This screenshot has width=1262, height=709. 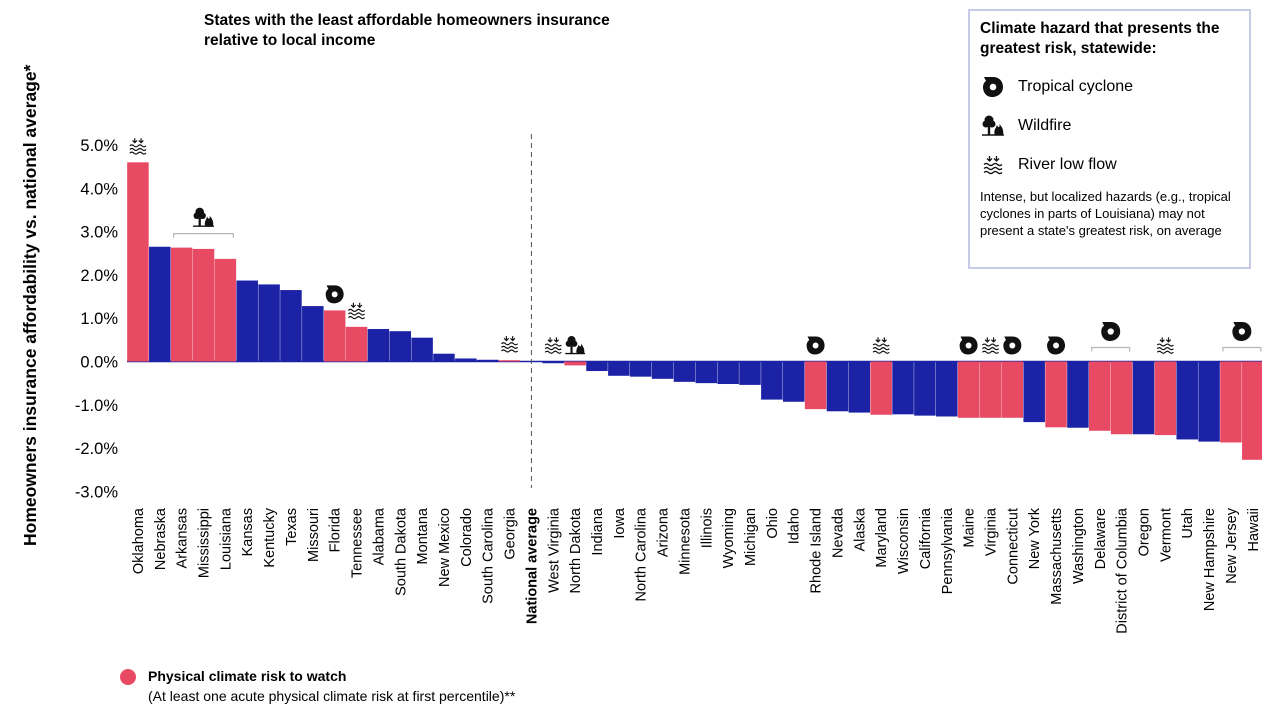 I want to click on river-low-flow-icon, so click(x=993, y=164).